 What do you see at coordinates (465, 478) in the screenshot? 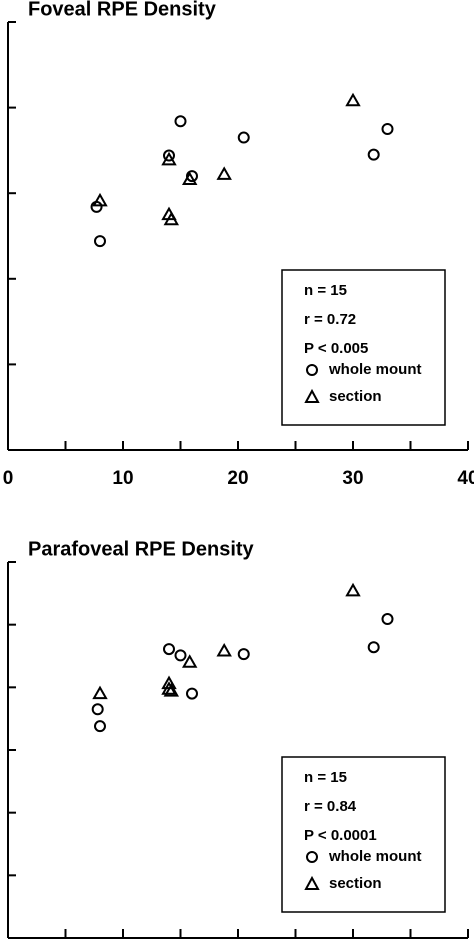
I see `x-tick-label: 40` at bounding box center [465, 478].